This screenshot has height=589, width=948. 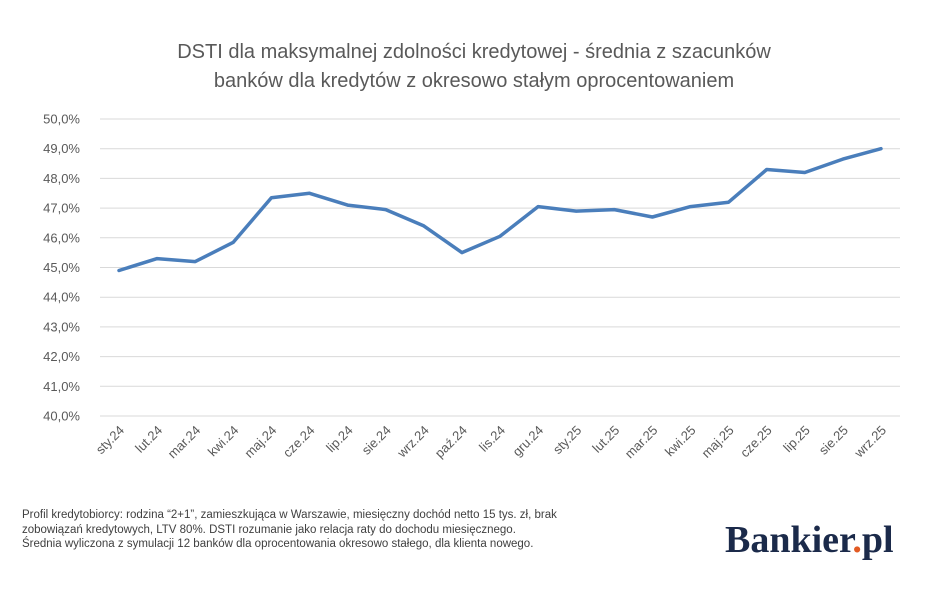 I want to click on x-tick-label: wrz.24, so click(x=413, y=442).